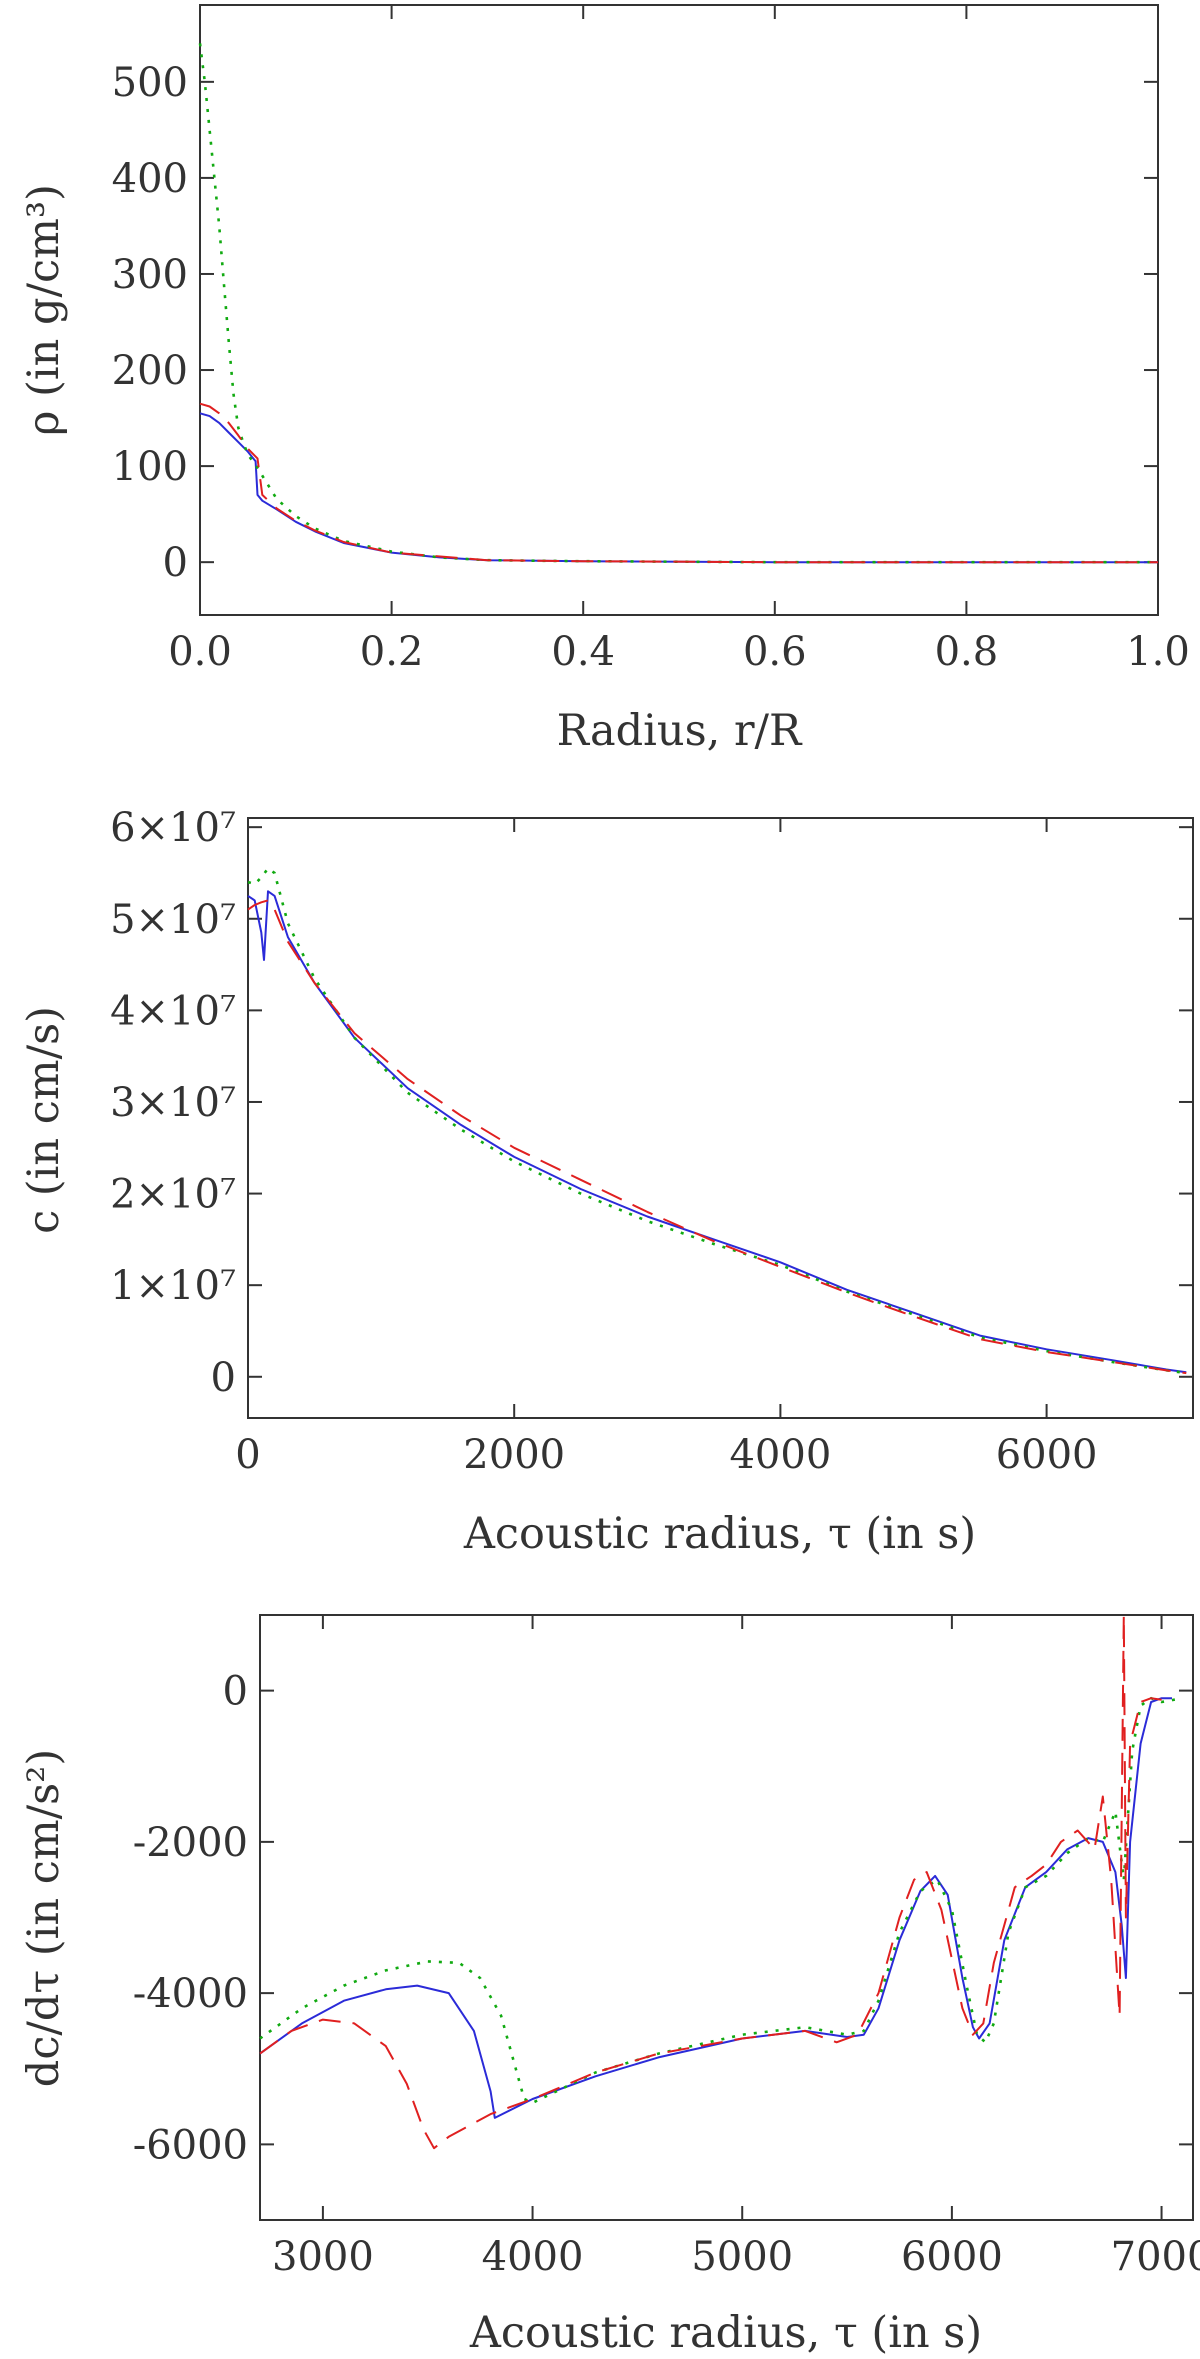  What do you see at coordinates (583, 652) in the screenshot?
I see `density-x-tick-label: 0.4` at bounding box center [583, 652].